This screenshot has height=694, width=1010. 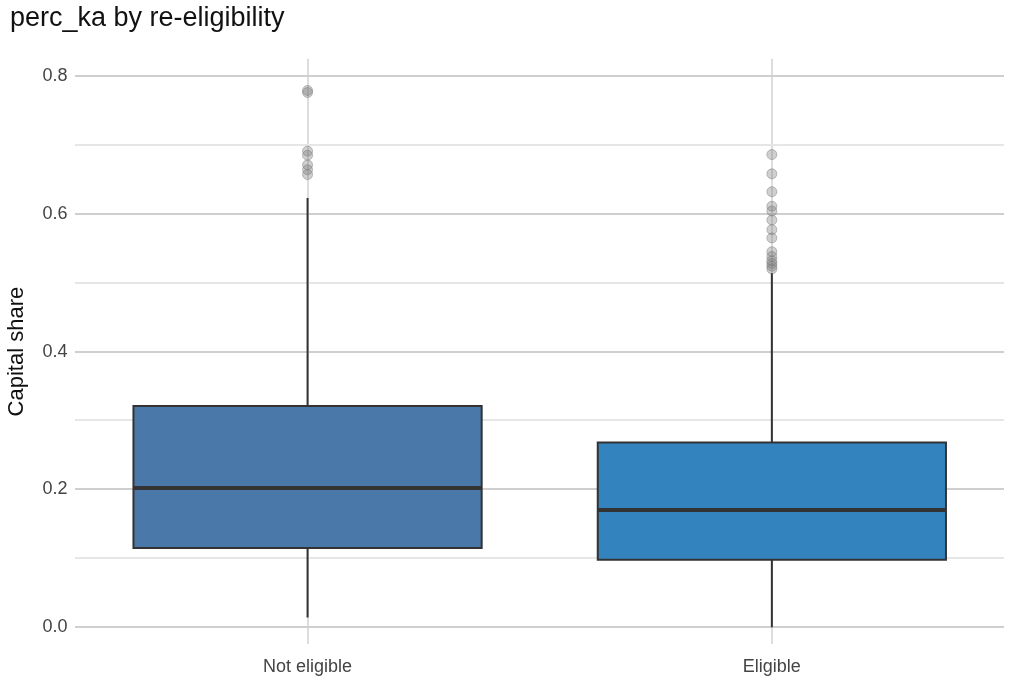 What do you see at coordinates (771, 666) in the screenshot?
I see `x-tick-label: Eligible` at bounding box center [771, 666].